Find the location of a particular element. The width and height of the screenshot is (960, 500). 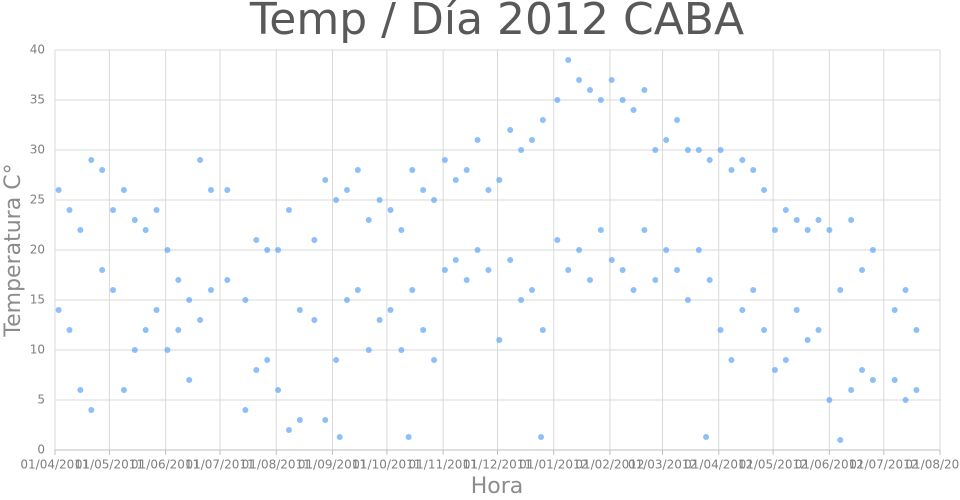

y-tick-label: 5 is located at coordinates (41, 400).